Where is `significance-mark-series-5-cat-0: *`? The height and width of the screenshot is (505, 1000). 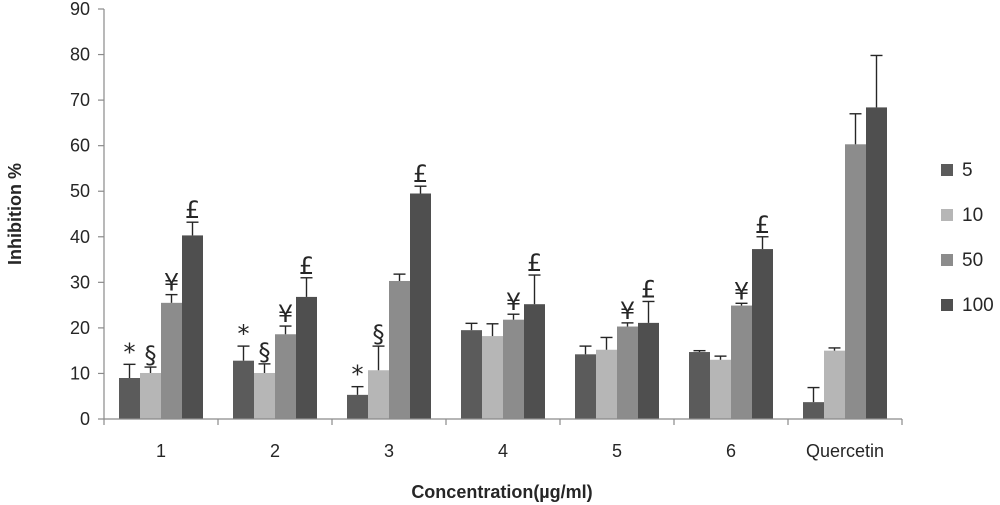
significance-mark-series-5-cat-0: * is located at coordinates (130, 352).